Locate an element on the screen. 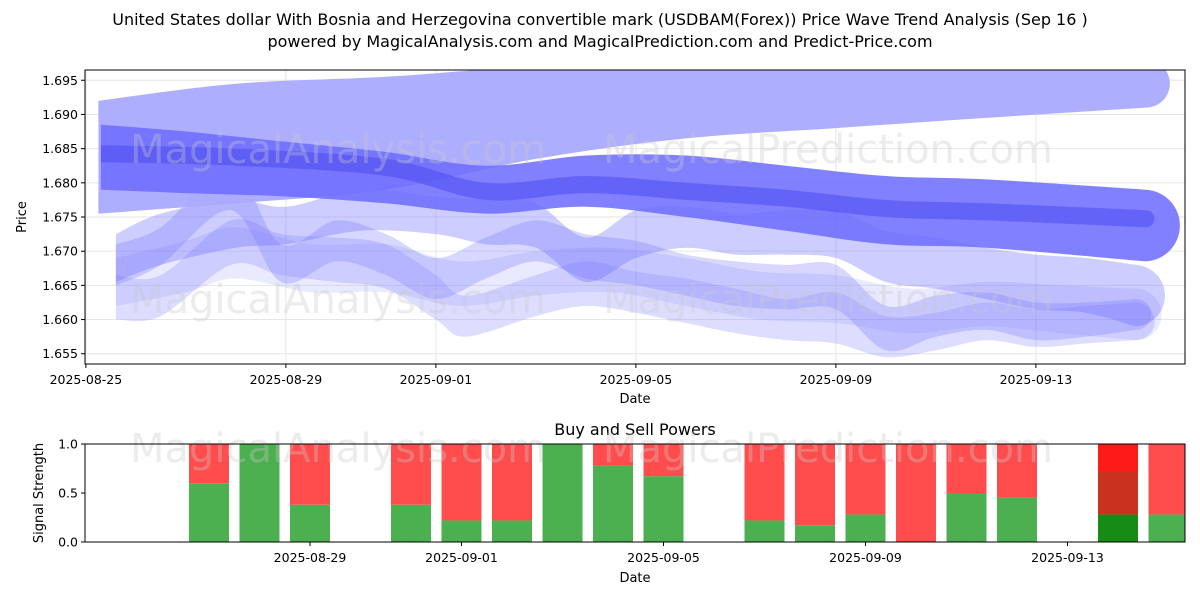  power-x-label: Date is located at coordinates (634, 578).